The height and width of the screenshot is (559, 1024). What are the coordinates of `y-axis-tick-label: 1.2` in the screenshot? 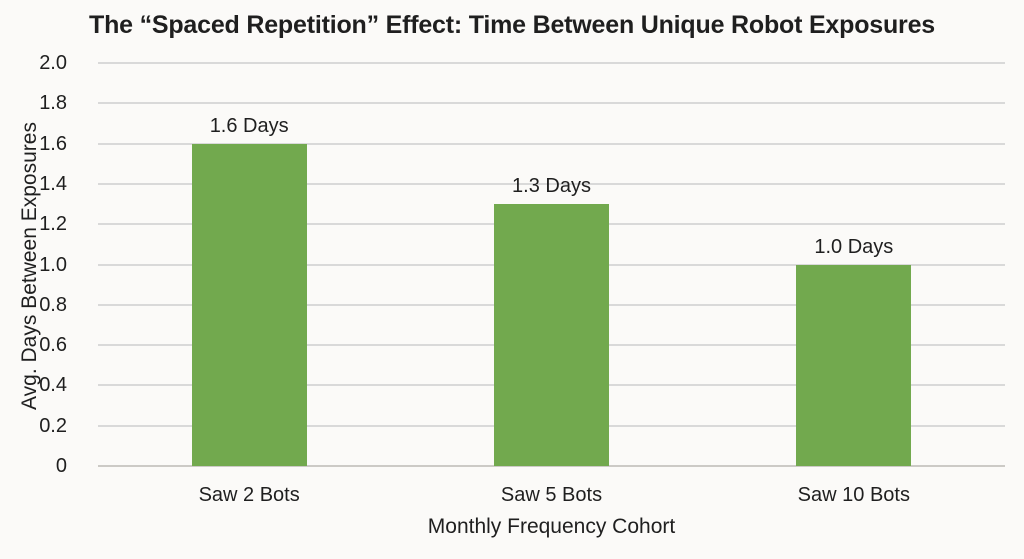 It's located at (53, 224).